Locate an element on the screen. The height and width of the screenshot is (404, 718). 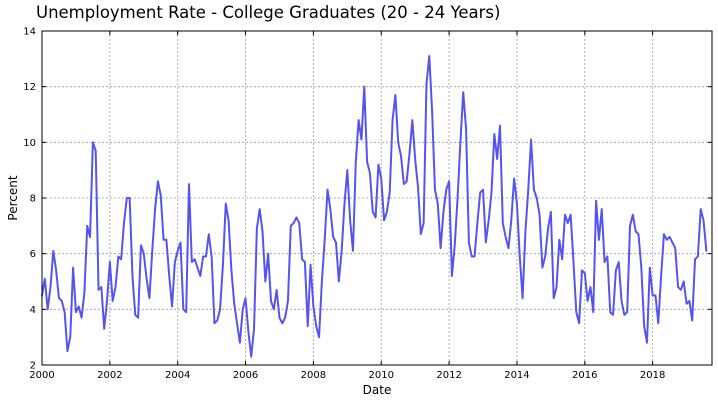
x-tick-label: 2000 is located at coordinates (41, 375).